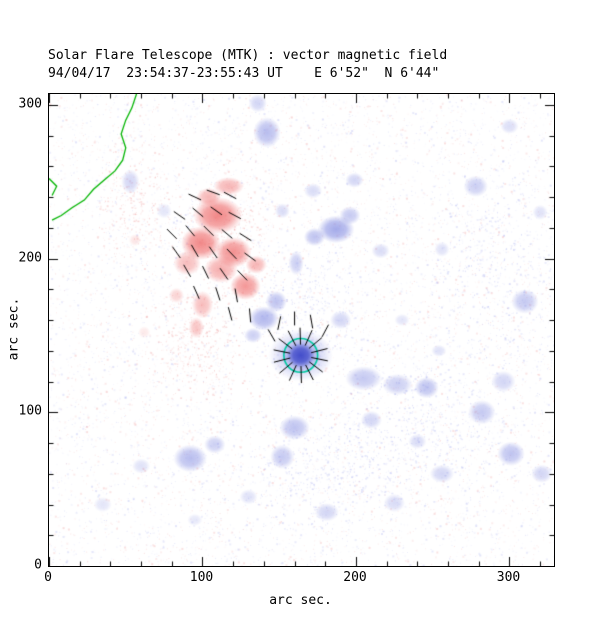 Image resolution: width=612 pixels, height=617 pixels. What do you see at coordinates (38, 565) in the screenshot?
I see `y-tick-label: 0` at bounding box center [38, 565].